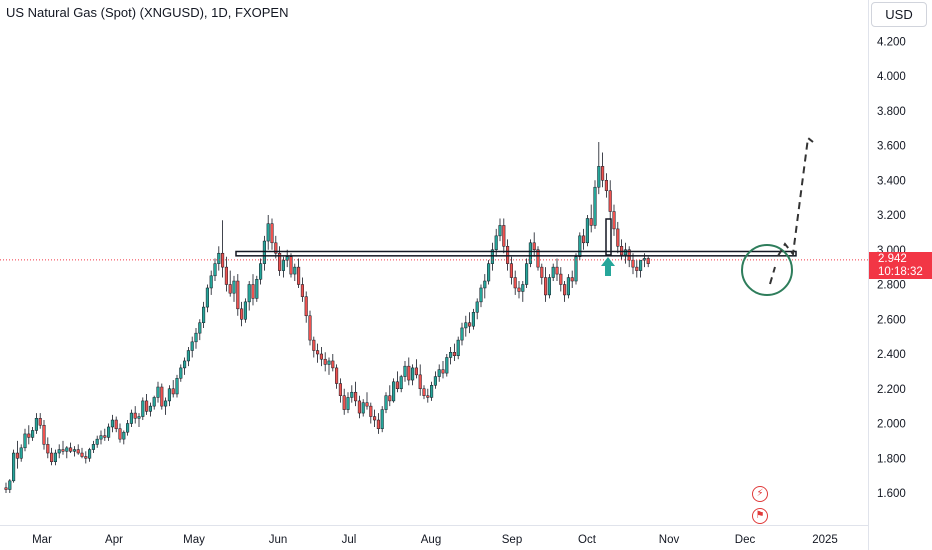 Image resolution: width=932 pixels, height=550 pixels. Describe the element at coordinates (900, 265) in the screenshot. I see `last-price-tag: 2.942 10:18:32` at that location.